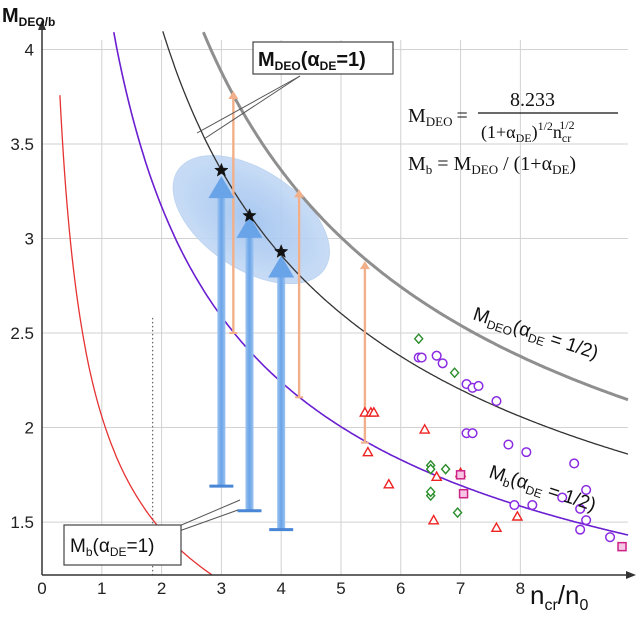 The image size is (640, 617). What do you see at coordinates (22, 522) in the screenshot?
I see `y-tick-label-0: 1.5` at bounding box center [22, 522].